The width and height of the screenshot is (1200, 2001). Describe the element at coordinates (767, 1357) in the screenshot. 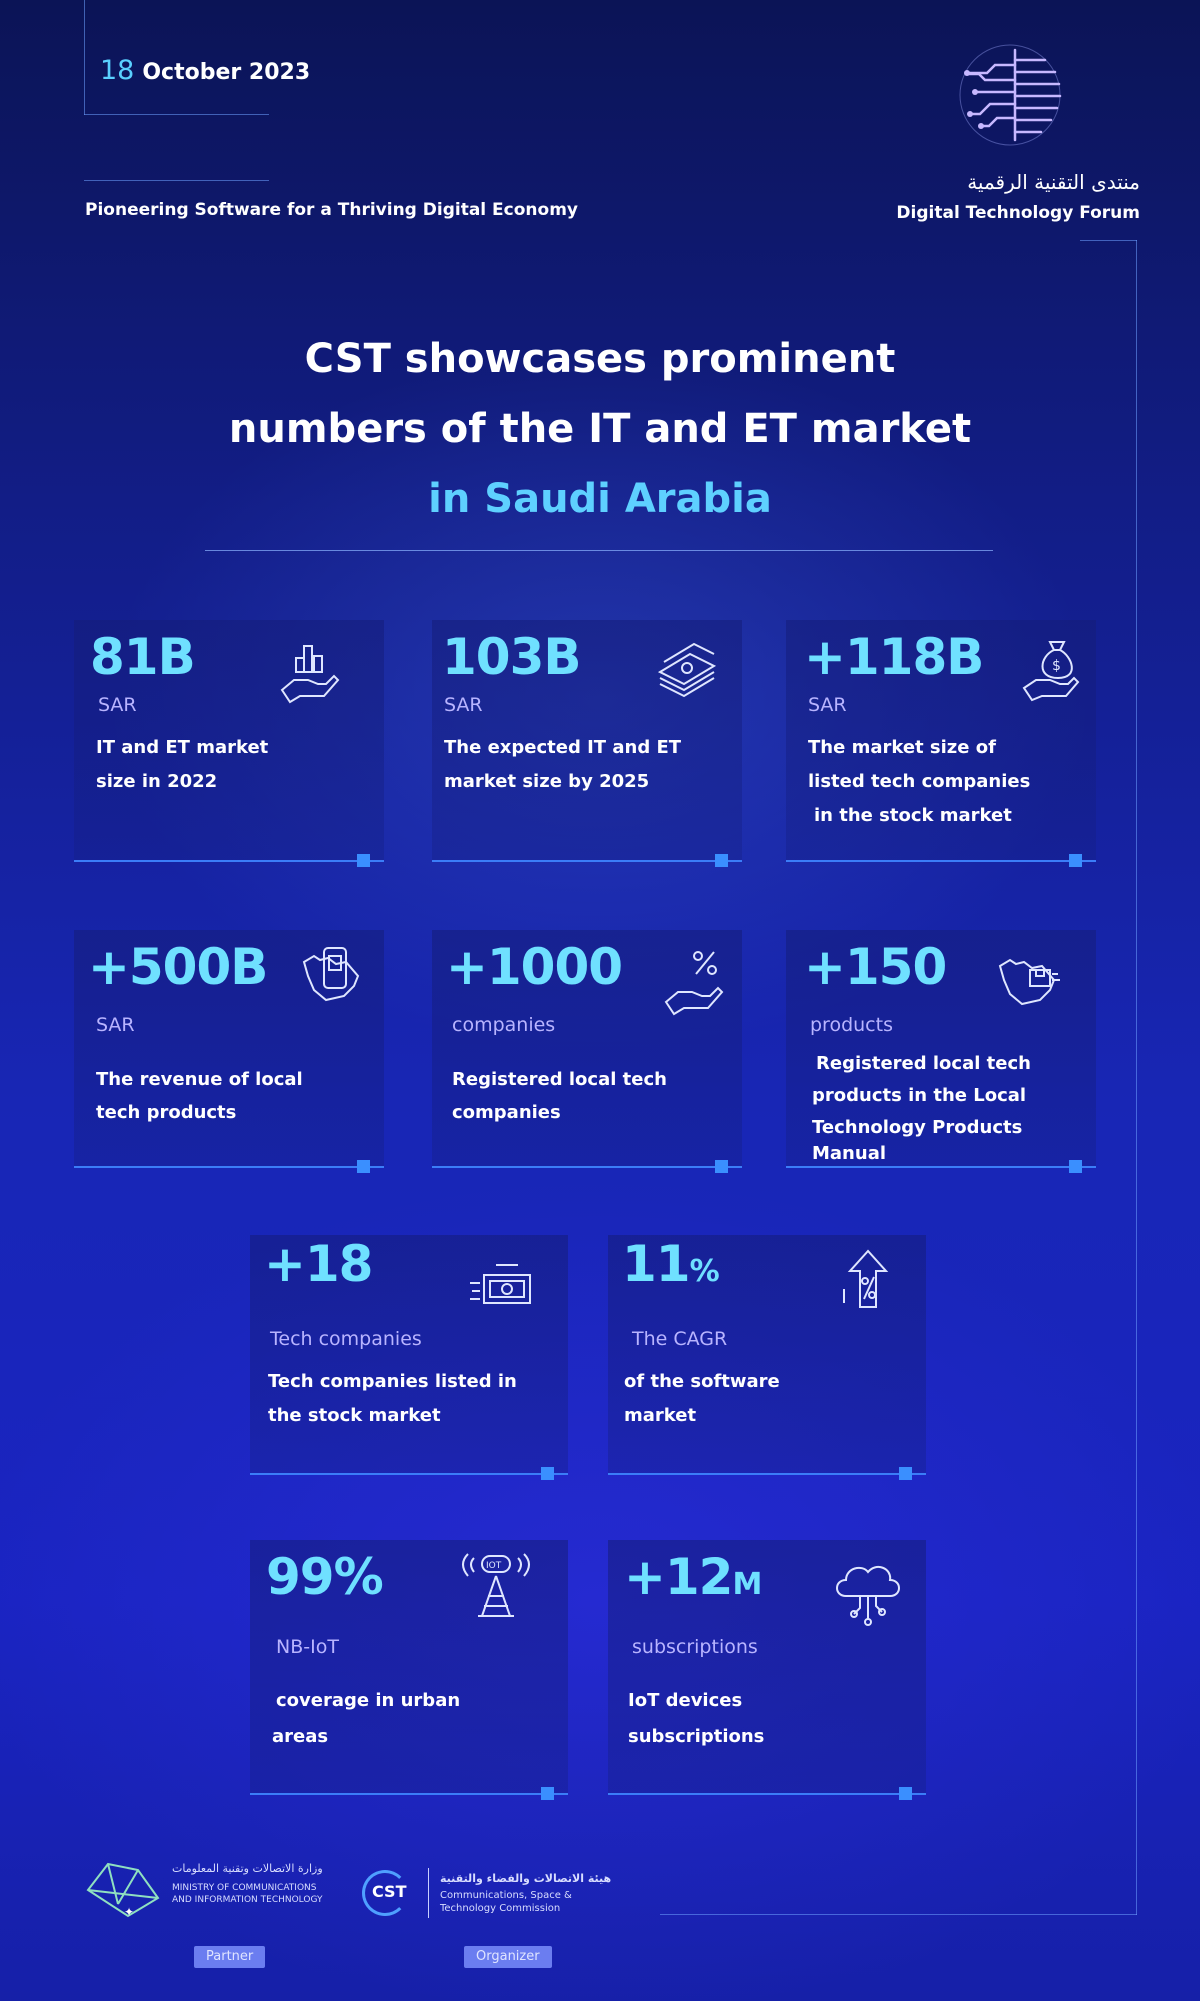

I see `stat-card-software-cagr: 11% The CAGR of the software market` at that location.